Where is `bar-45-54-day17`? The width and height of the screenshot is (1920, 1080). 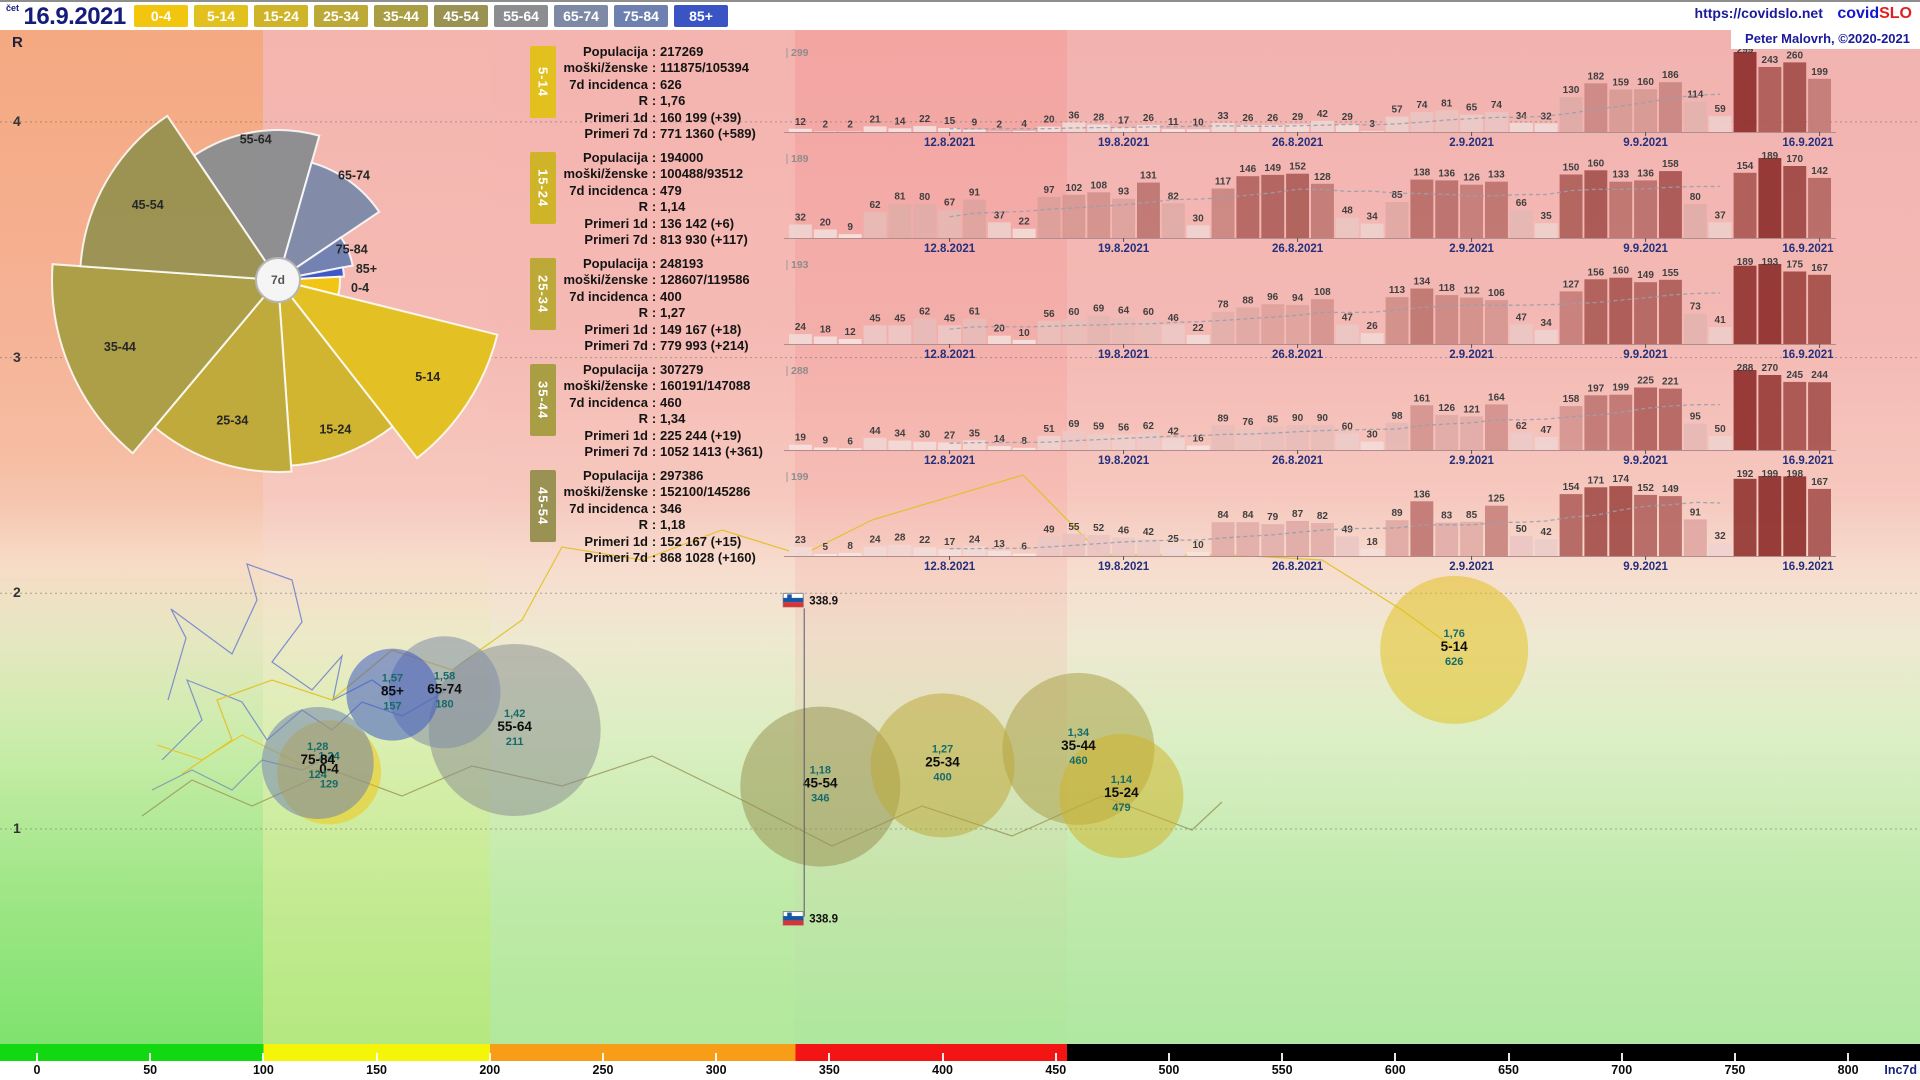 bar-45-54-day17 is located at coordinates (1223, 539).